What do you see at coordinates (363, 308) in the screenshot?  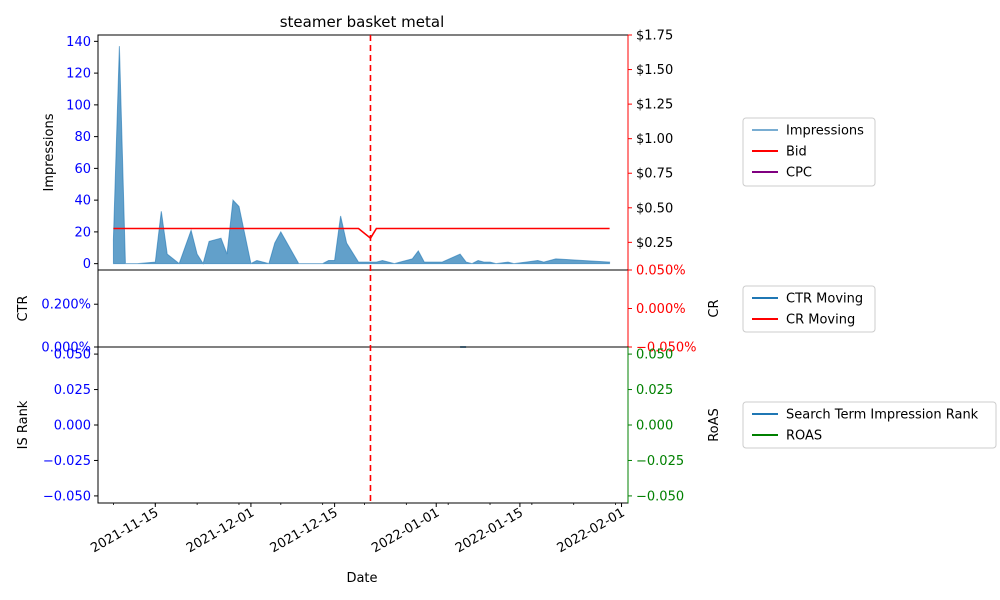 I see `panel-frame-ctr` at bounding box center [363, 308].